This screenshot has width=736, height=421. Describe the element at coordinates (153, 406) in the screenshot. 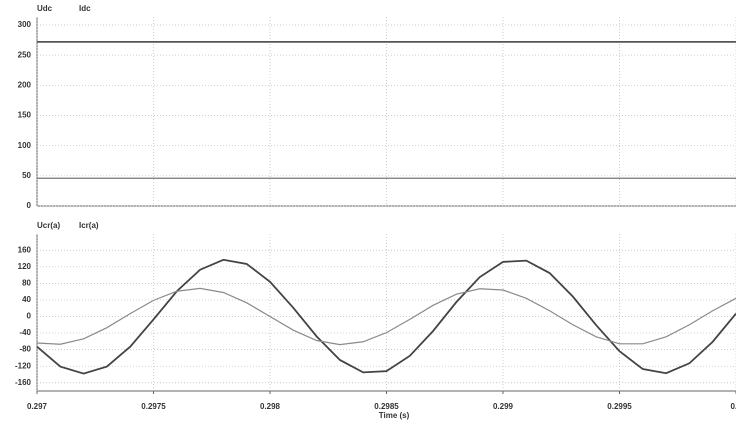

I see `x-tick-label: 0.2975` at that location.